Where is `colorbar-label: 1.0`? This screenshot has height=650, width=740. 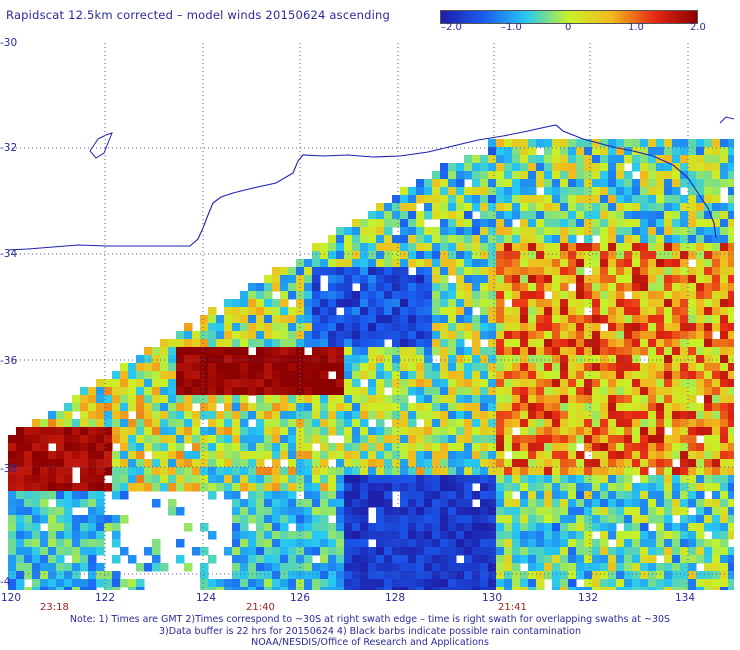 colorbar-label: 1.0 is located at coordinates (636, 27).